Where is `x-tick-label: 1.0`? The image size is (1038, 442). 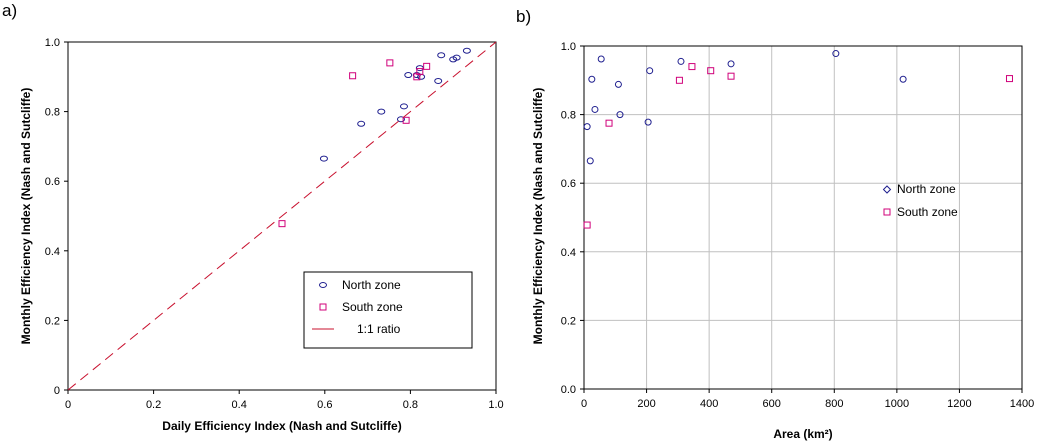 x-tick-label: 1.0 is located at coordinates (495, 405).